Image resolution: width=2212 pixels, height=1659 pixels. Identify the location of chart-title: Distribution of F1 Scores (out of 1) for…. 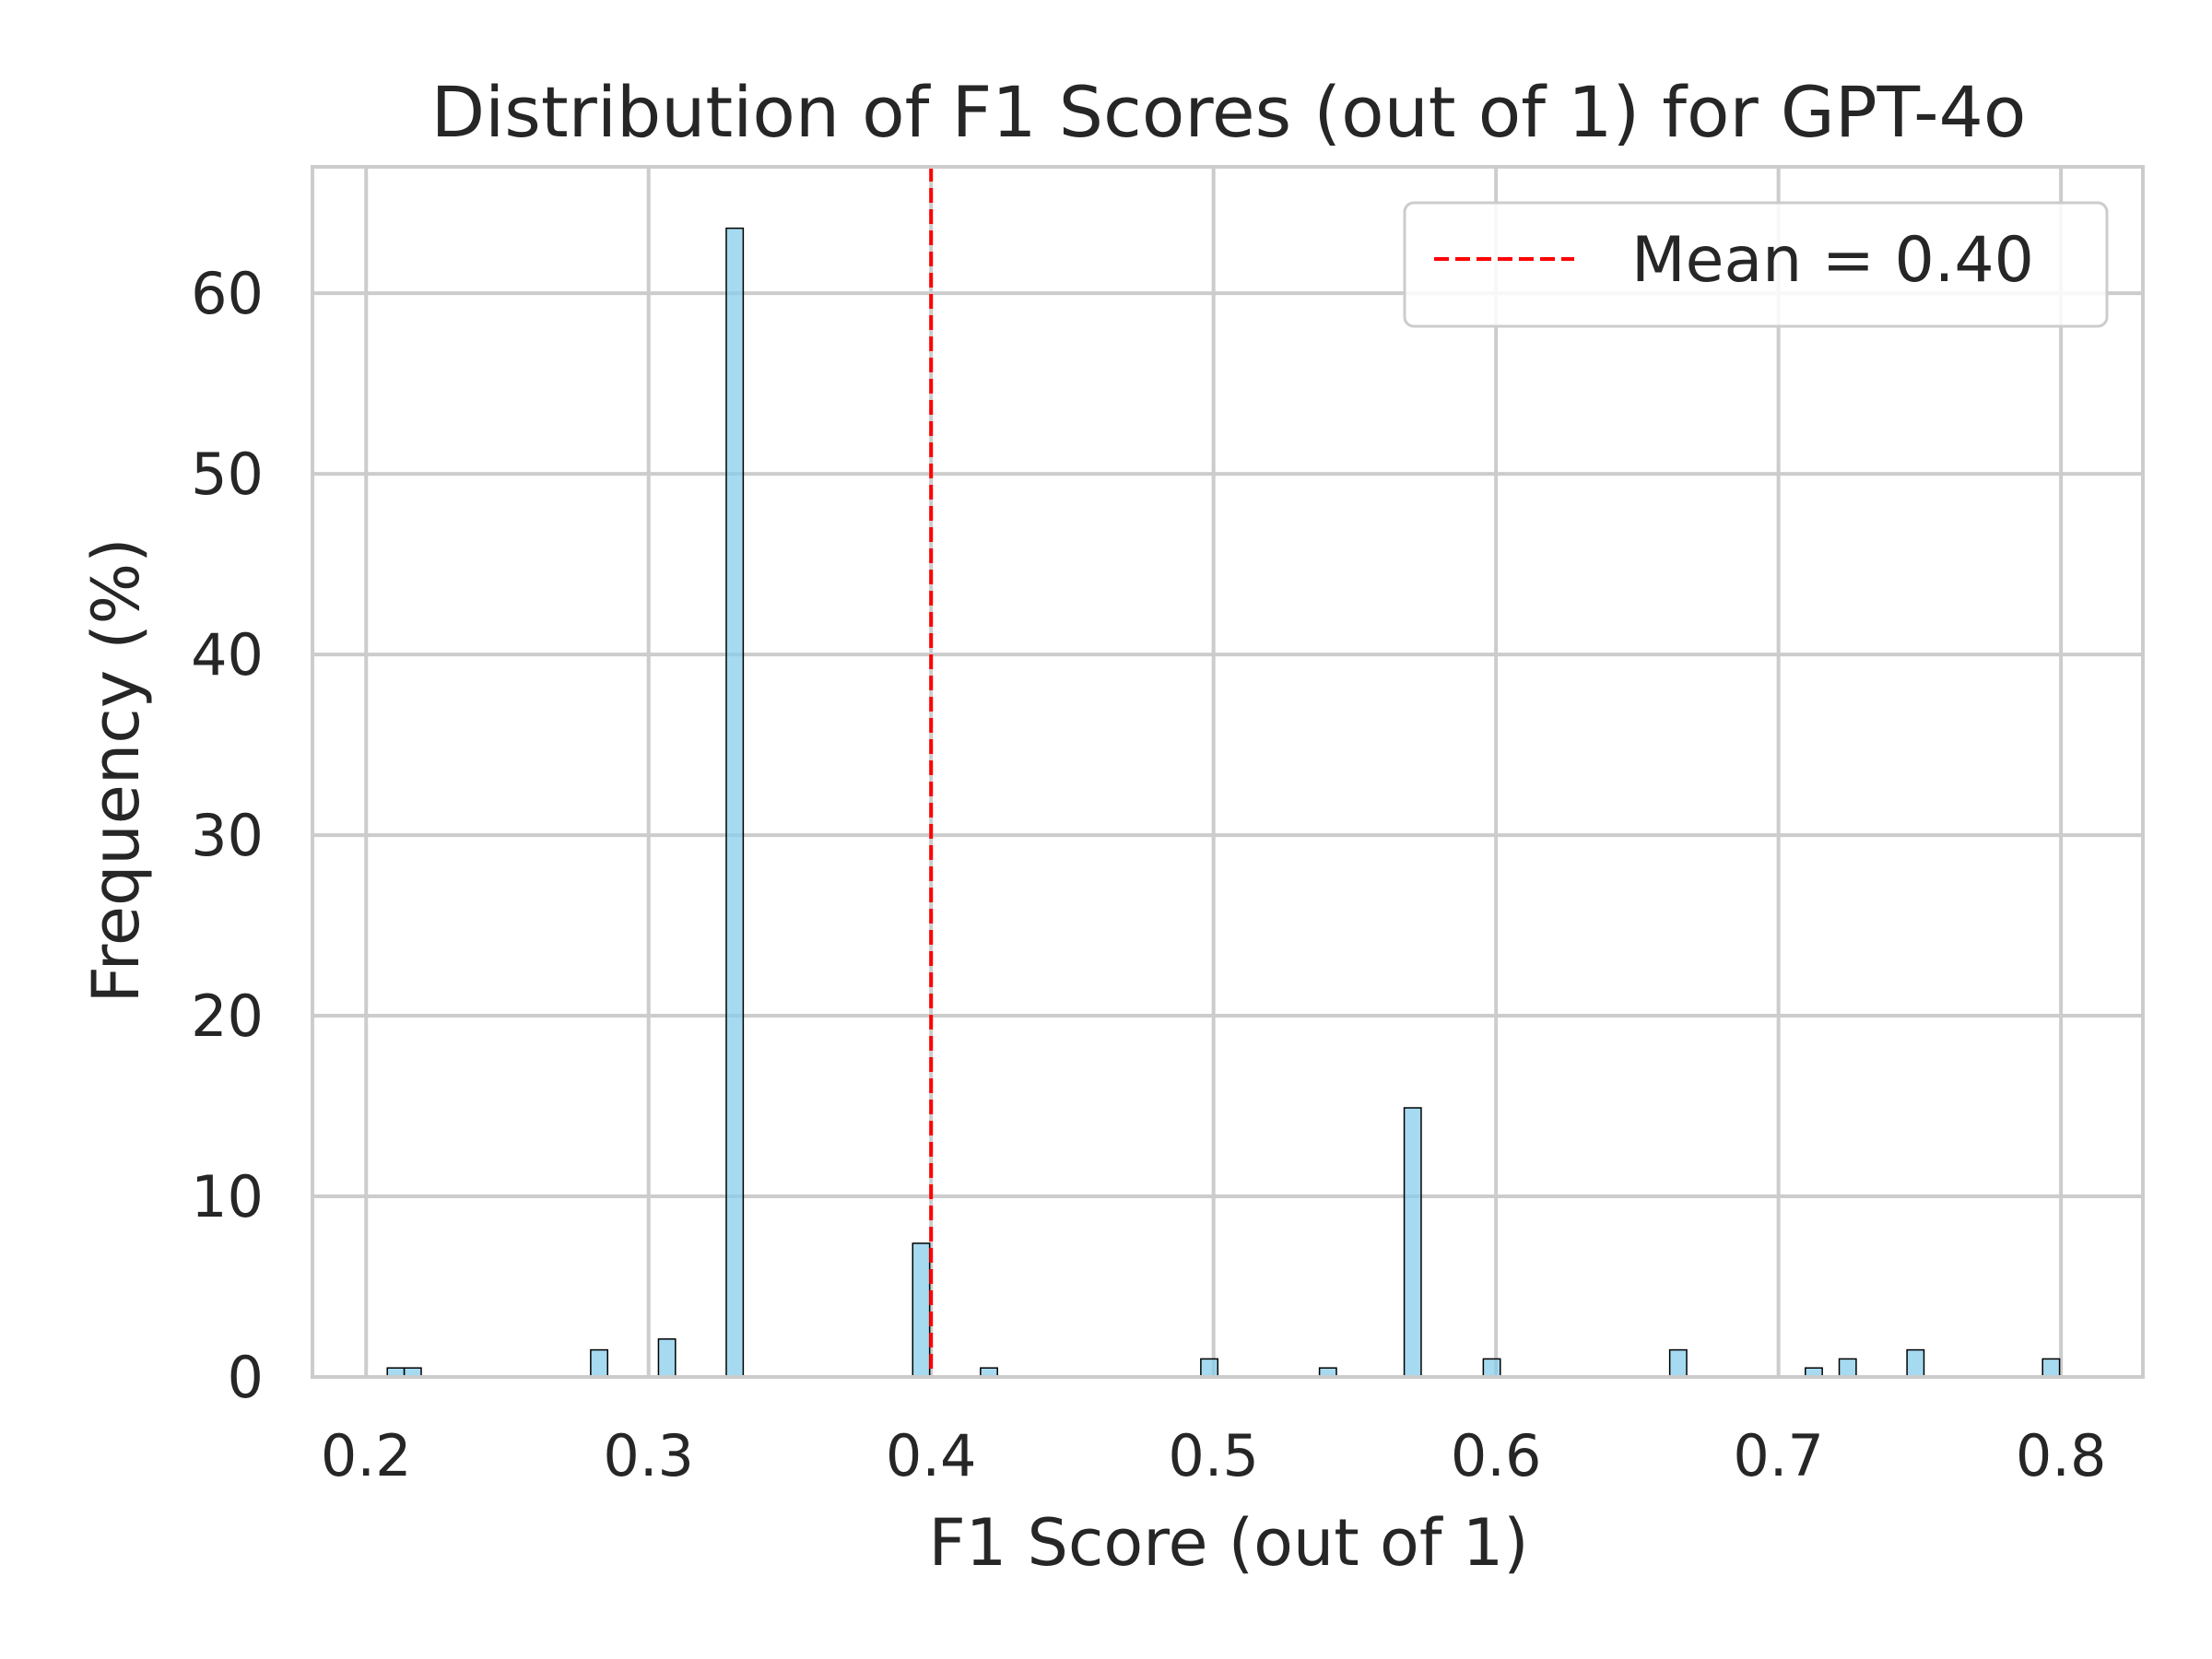
(1229, 112).